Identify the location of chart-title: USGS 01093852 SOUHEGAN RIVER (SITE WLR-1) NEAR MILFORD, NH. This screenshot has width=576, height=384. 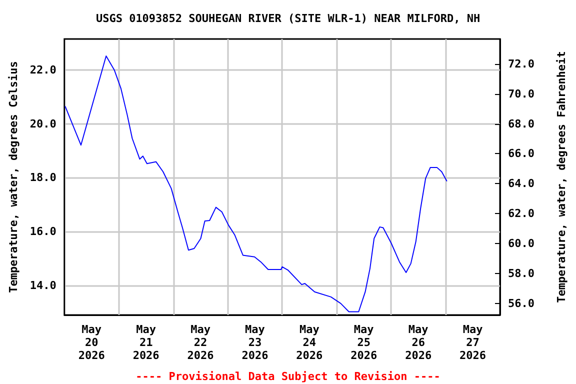
(288, 18).